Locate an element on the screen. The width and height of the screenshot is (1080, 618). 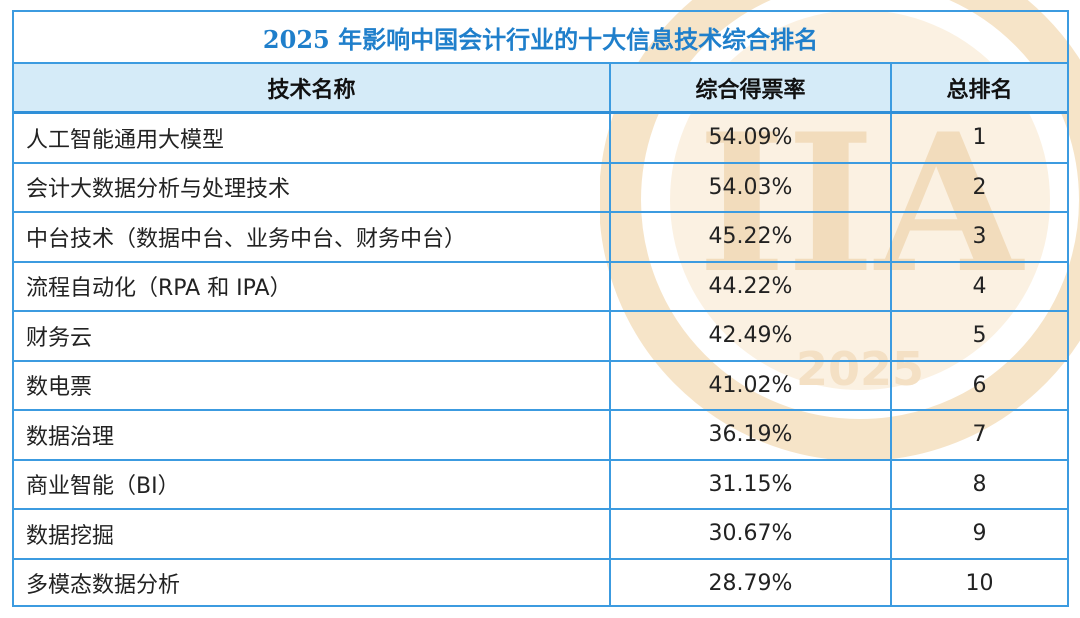
table-row: 数电票 41.02% 6 is located at coordinates (540, 385).